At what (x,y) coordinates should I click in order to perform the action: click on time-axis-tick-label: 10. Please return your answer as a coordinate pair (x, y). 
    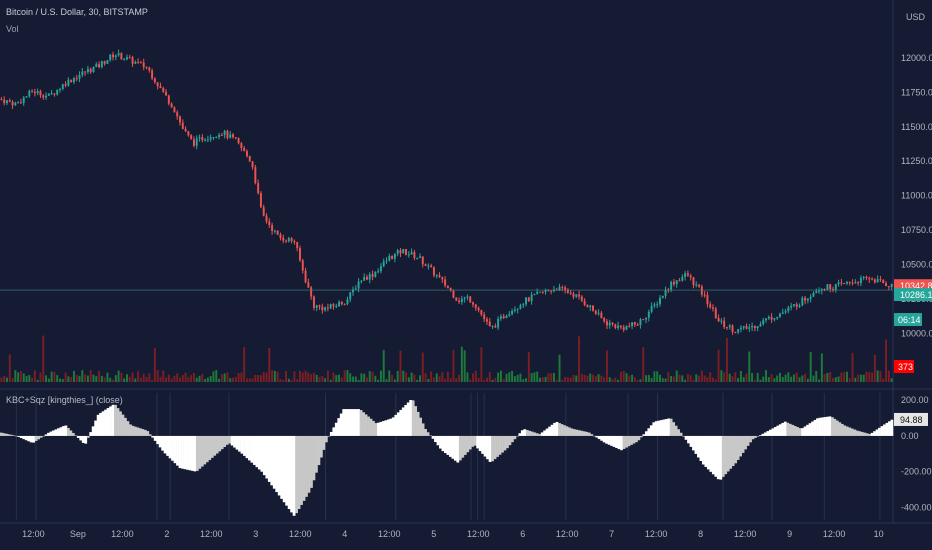
    Looking at the image, I should click on (879, 534).